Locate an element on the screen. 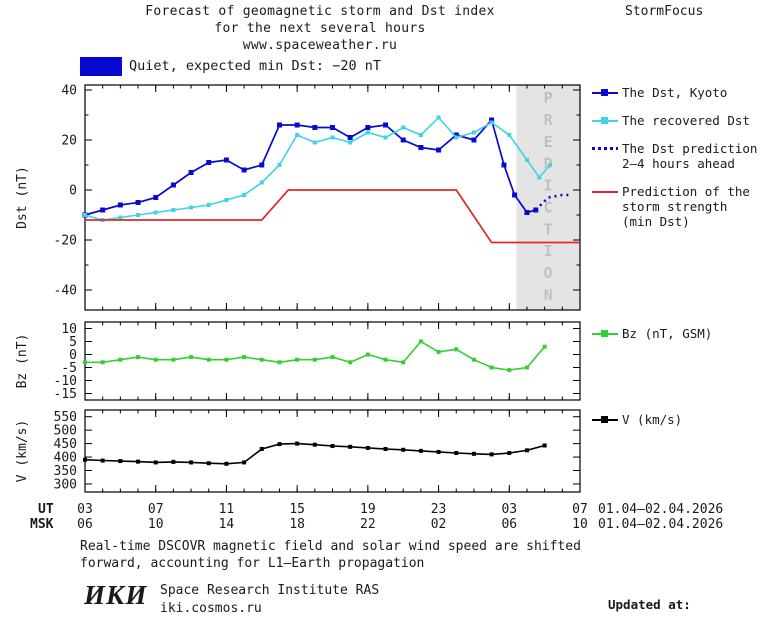  institute-name: Space Research Institute RAS is located at coordinates (270, 590).